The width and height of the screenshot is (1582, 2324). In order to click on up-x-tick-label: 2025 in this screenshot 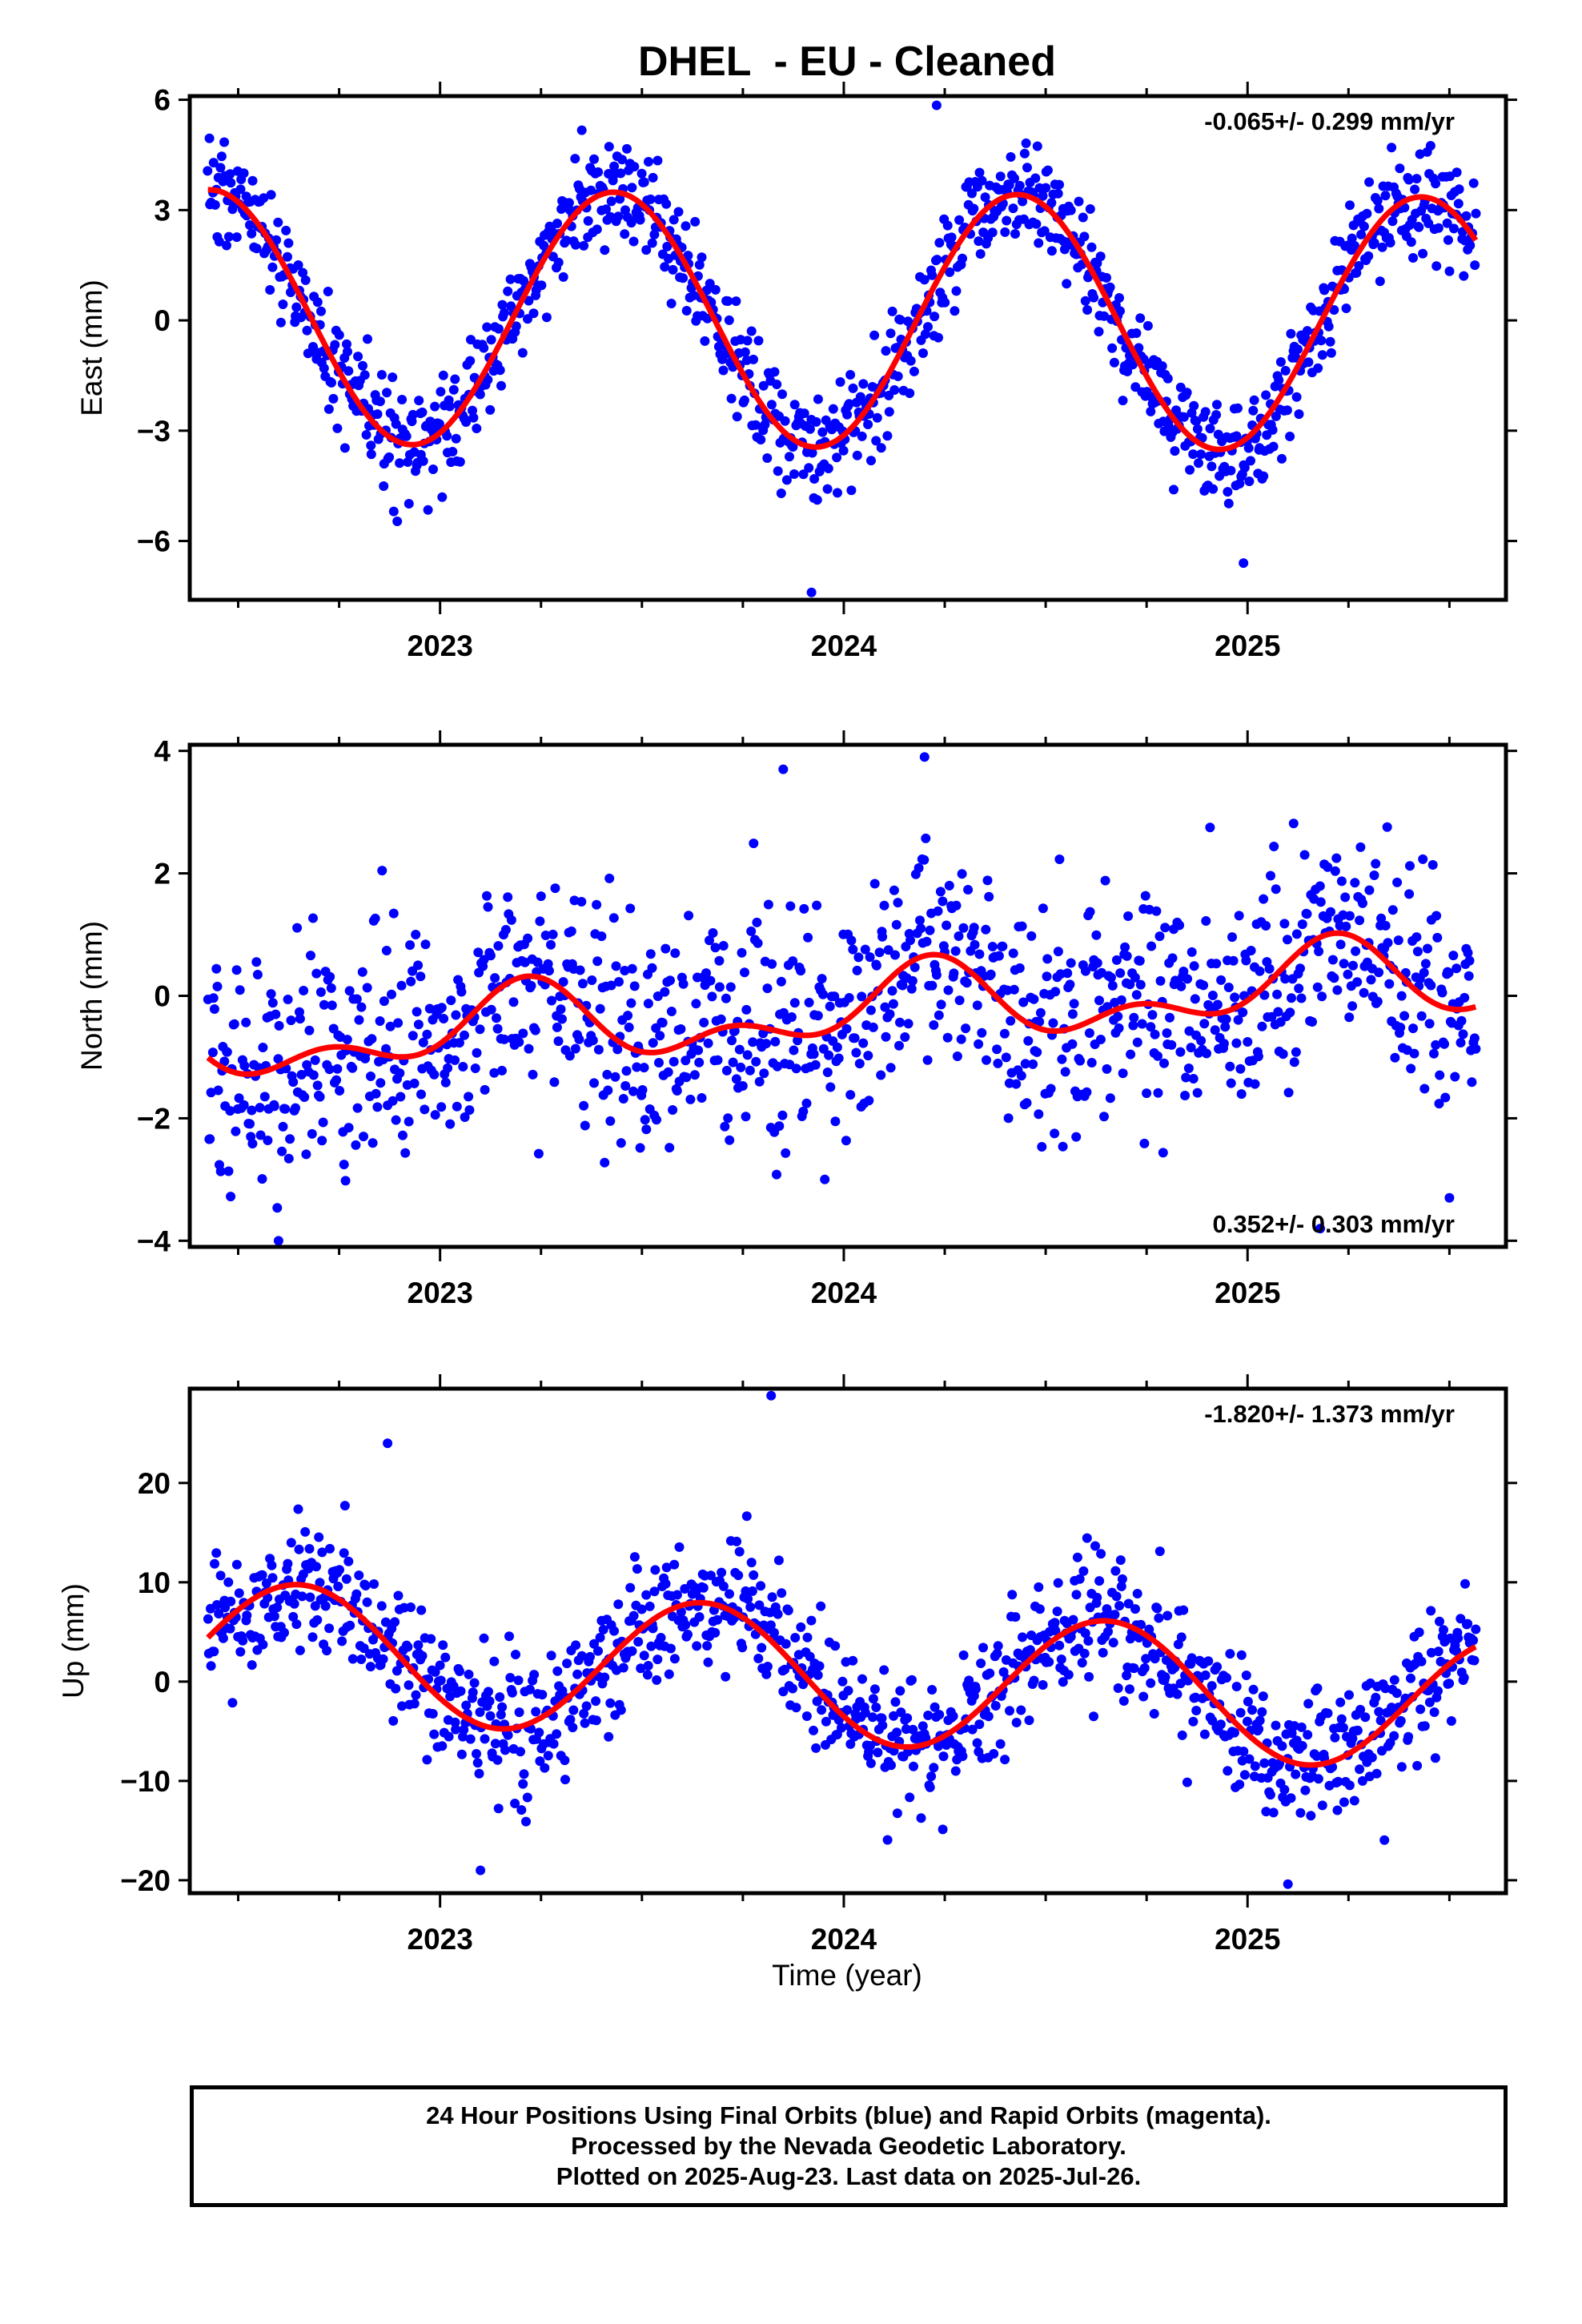, I will do `click(1247, 1940)`.